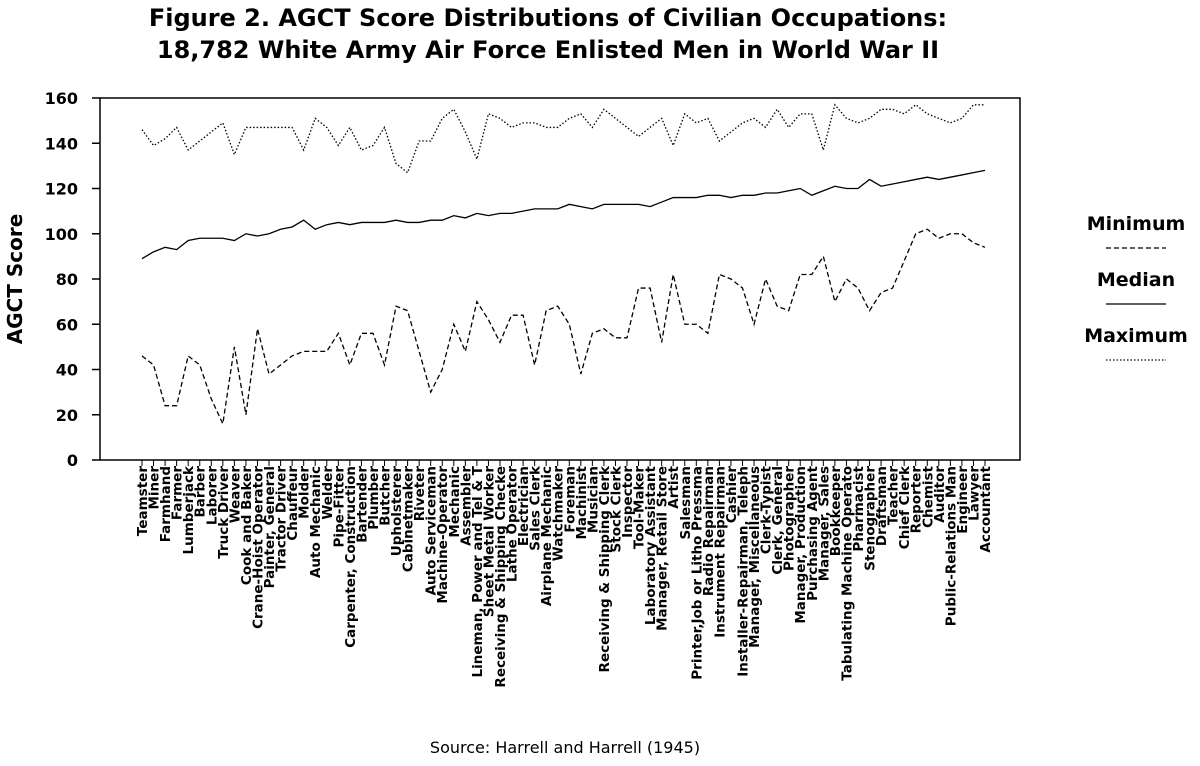  Describe the element at coordinates (339, 507) in the screenshot. I see `x-tick-label: Pipe-Fitter` at that location.